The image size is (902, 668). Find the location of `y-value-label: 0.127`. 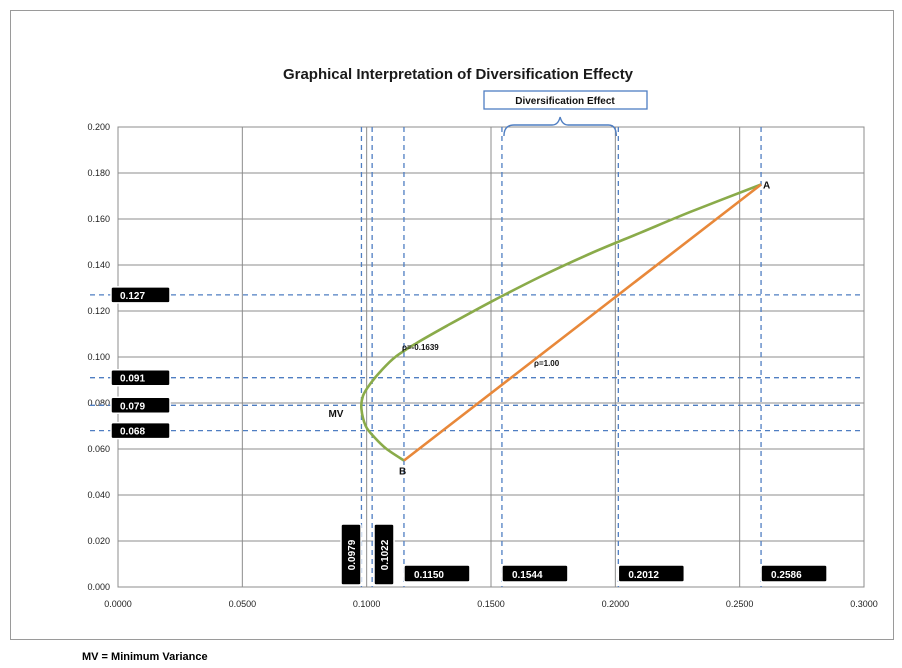

y-value-label: 0.127 is located at coordinates (132, 296).